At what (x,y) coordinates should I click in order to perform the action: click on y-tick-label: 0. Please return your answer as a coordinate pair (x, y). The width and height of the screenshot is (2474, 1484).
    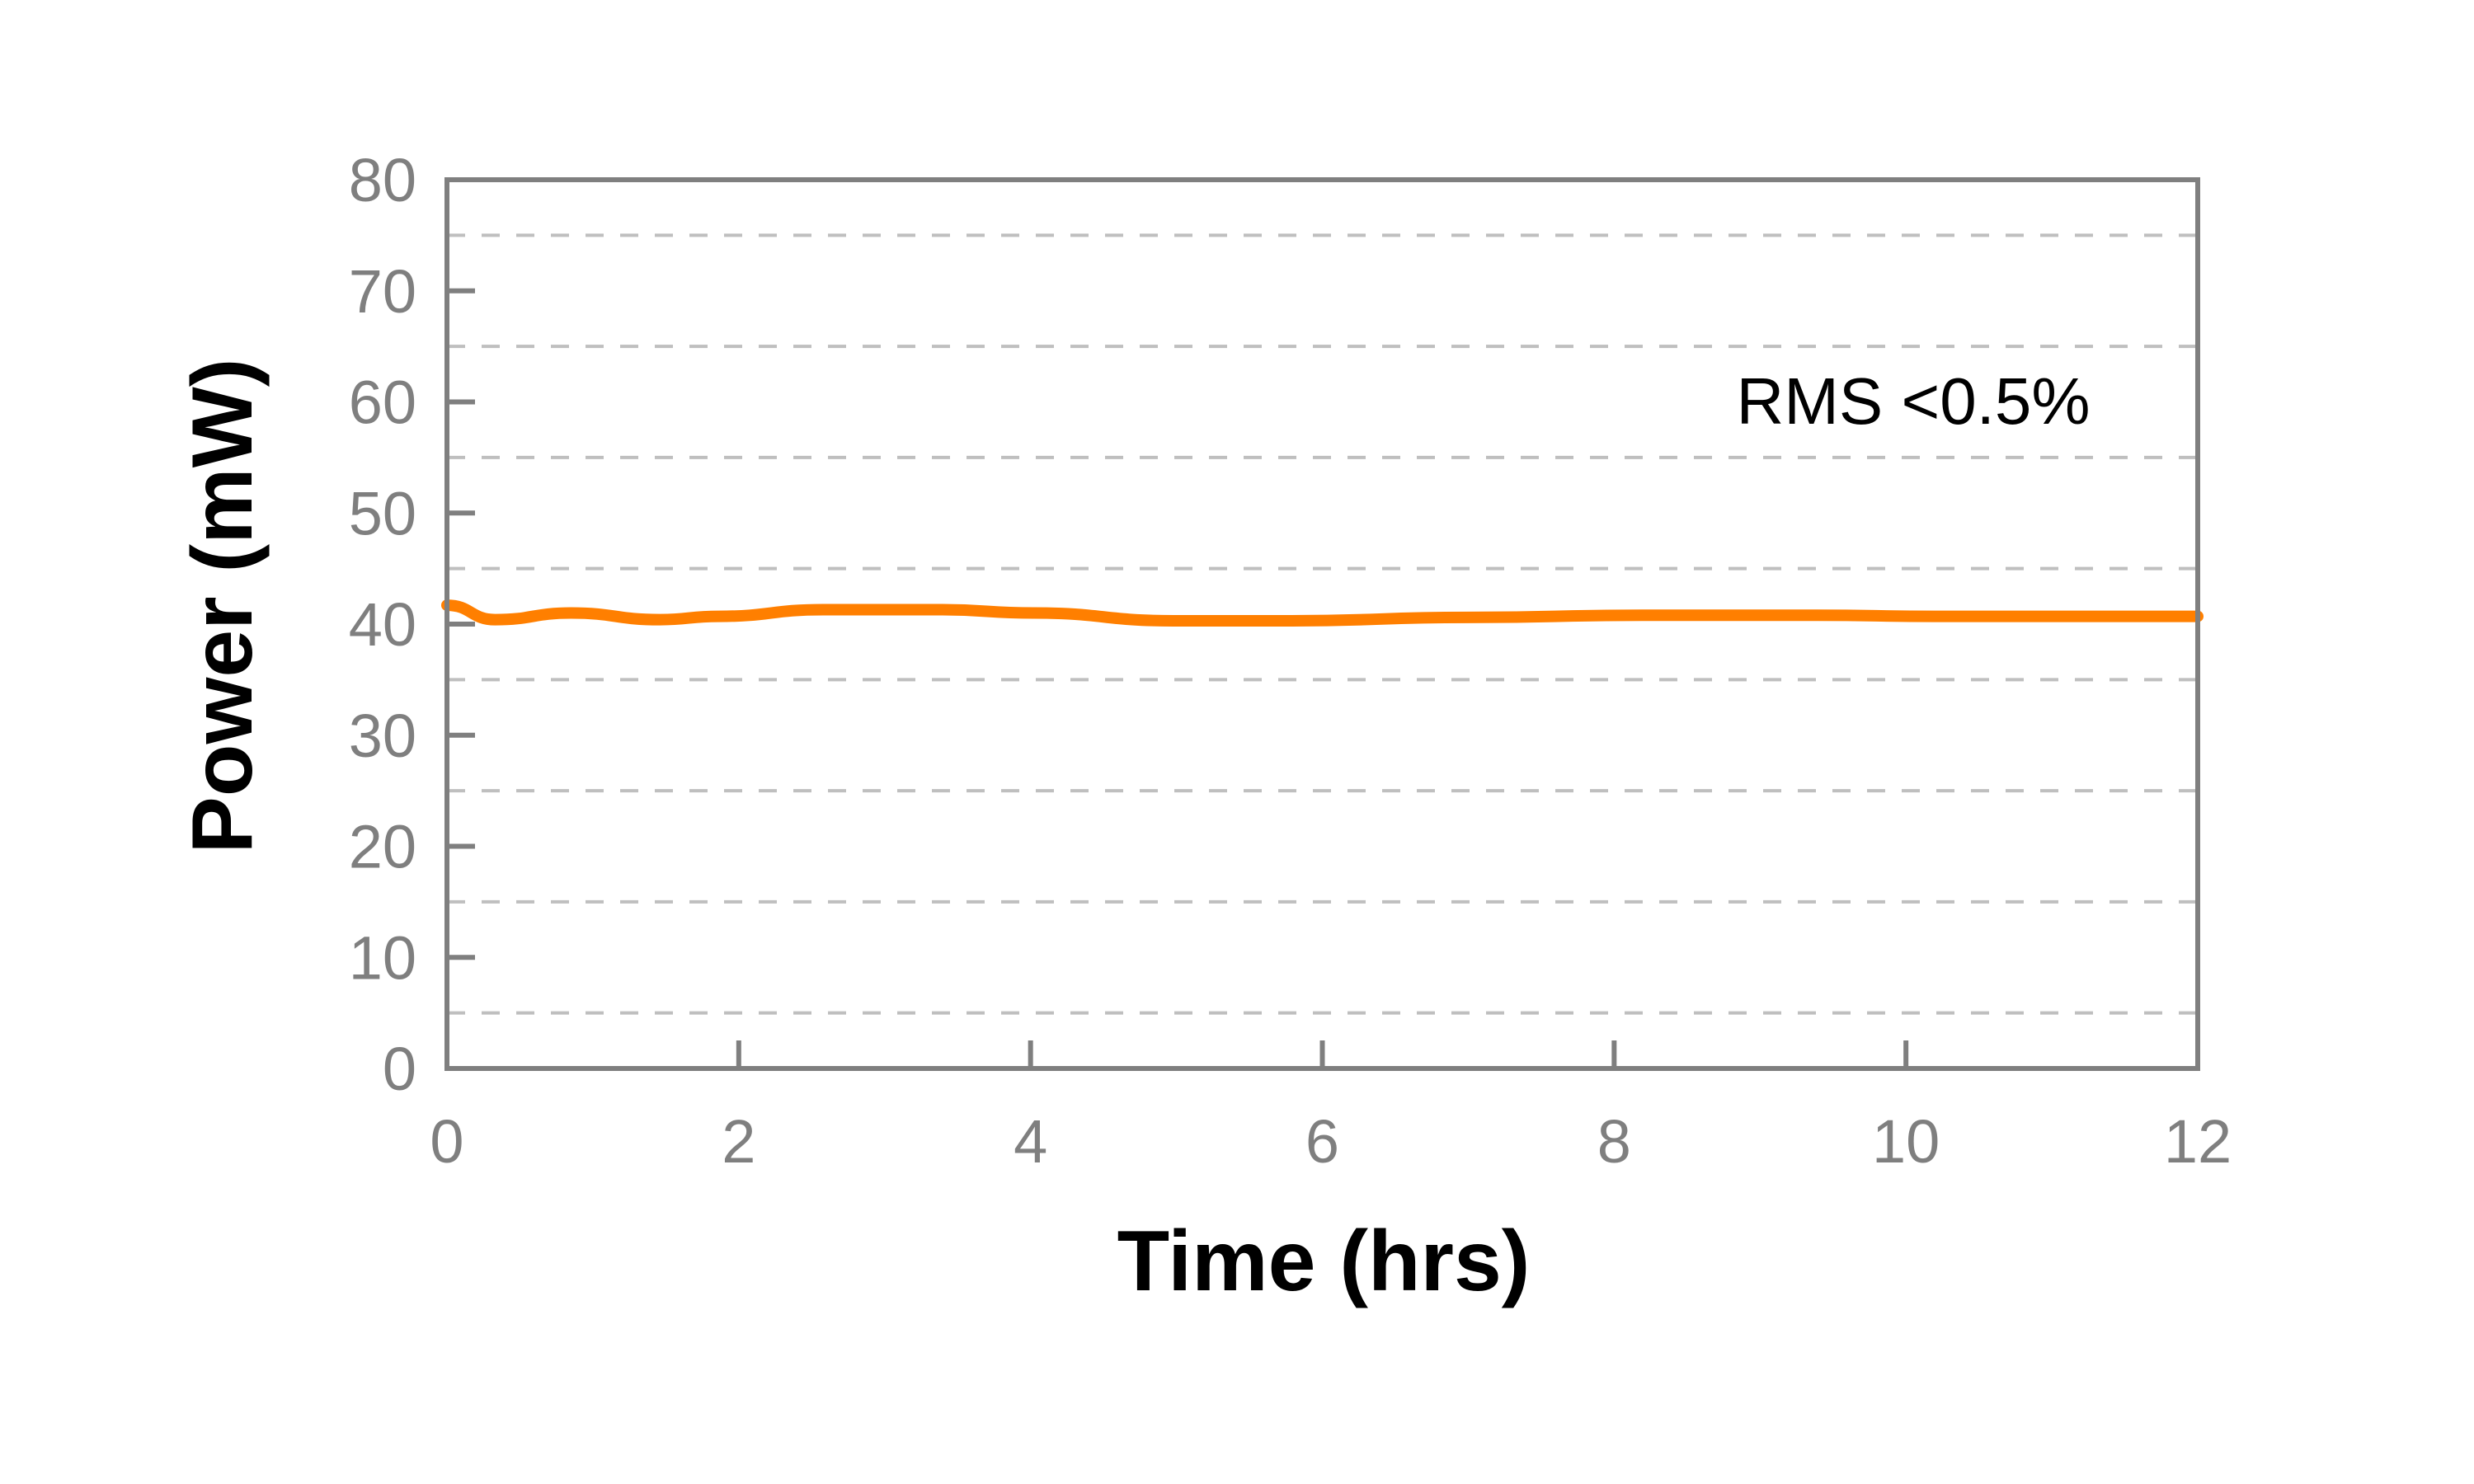
    Looking at the image, I should click on (399, 1069).